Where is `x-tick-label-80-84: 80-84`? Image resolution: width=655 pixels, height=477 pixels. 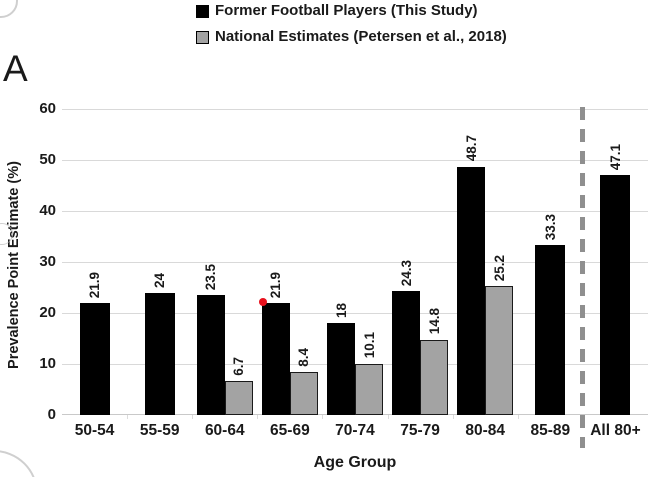
x-tick-label-80-84: 80-84 is located at coordinates (485, 430).